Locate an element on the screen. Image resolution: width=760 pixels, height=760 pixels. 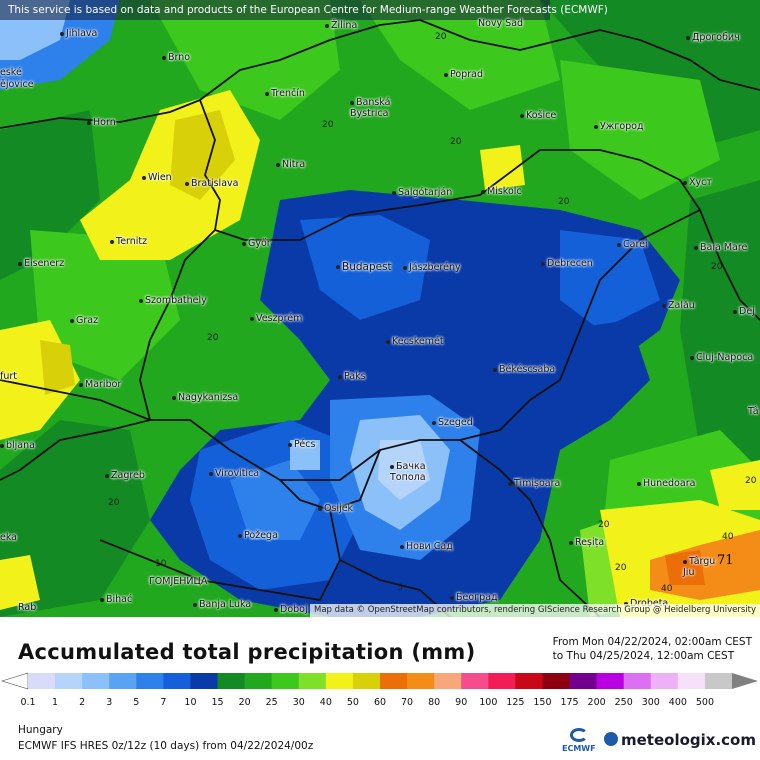
contour-label: 40 is located at coordinates (728, 537).